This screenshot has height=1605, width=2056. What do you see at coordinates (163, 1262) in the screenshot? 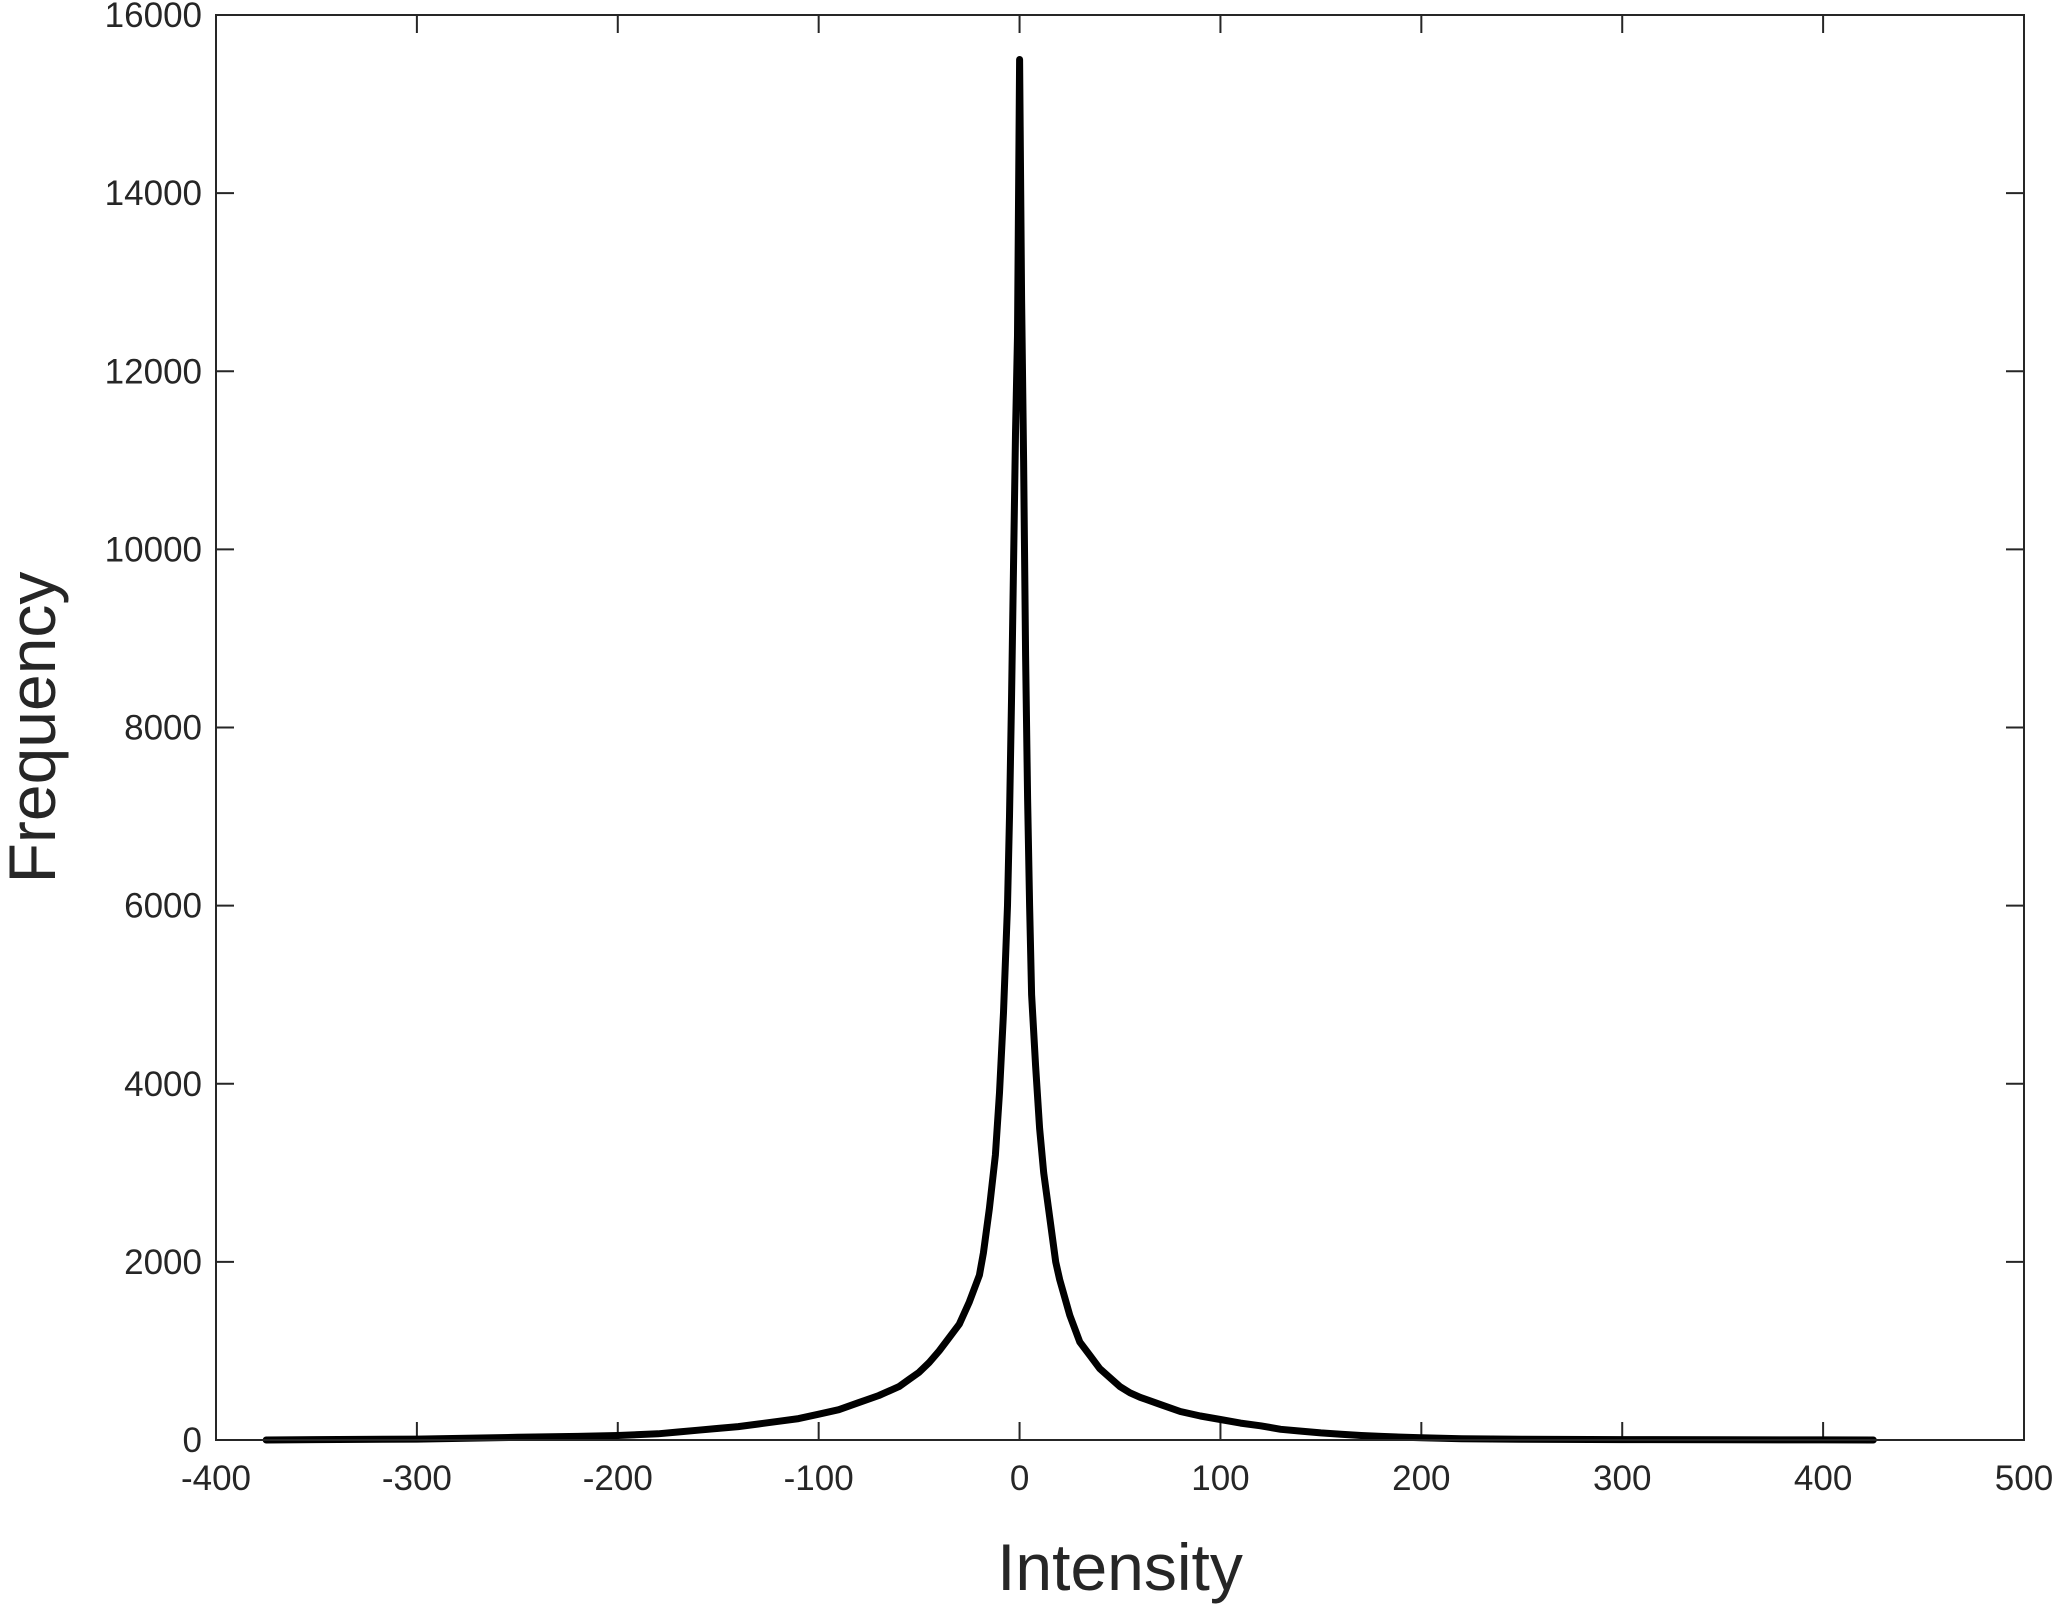
I see `y-tick-label: 2000` at bounding box center [163, 1262].